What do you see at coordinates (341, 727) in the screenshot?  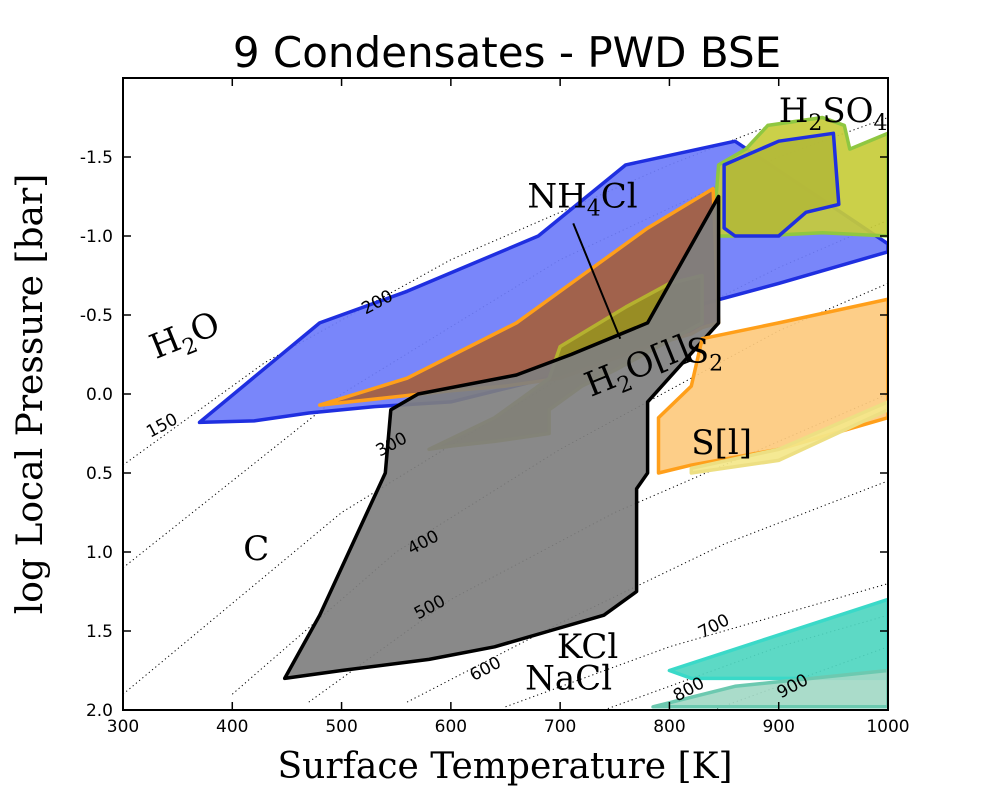 I see `x-tick-label-500: 500` at bounding box center [341, 727].